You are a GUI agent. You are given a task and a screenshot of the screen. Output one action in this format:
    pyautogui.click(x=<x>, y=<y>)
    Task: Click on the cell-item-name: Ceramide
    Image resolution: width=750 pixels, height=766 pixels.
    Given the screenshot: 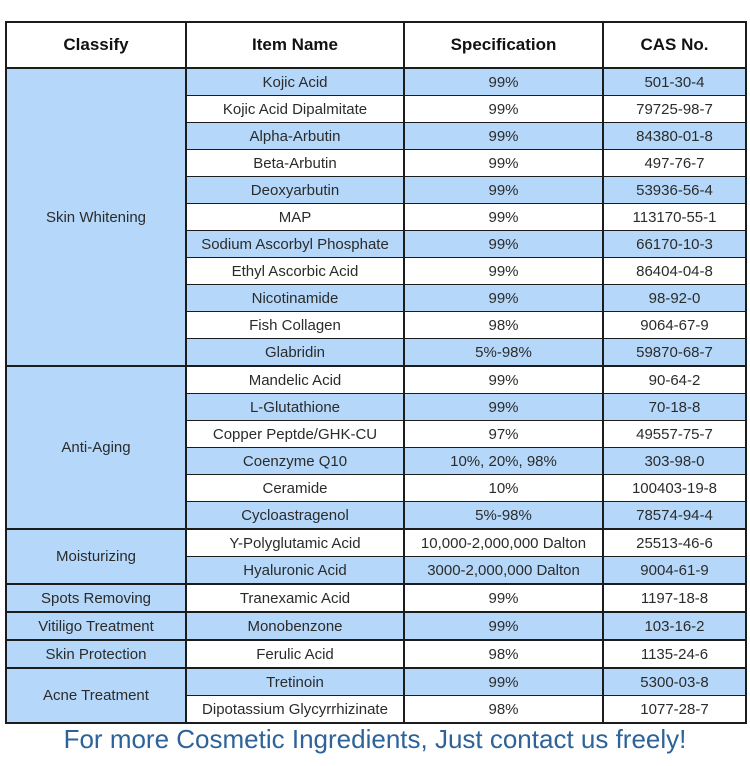 What is the action you would take?
    pyautogui.click(x=295, y=488)
    